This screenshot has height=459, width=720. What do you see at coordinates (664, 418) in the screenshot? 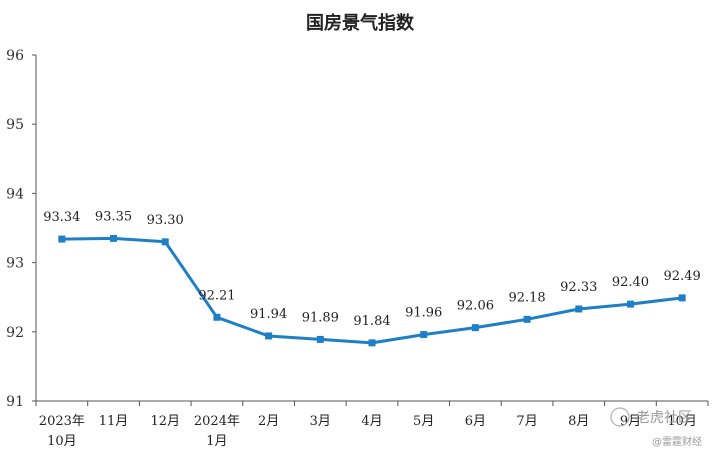
I see `watermark-line1: 老虎社区` at bounding box center [664, 418].